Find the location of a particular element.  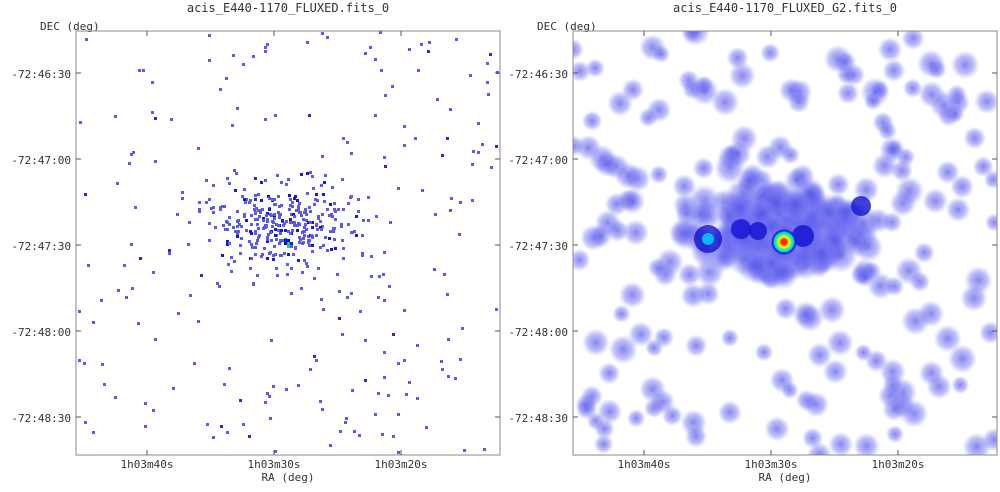

y-tick-label: -72:47:30 is located at coordinates (538, 246).